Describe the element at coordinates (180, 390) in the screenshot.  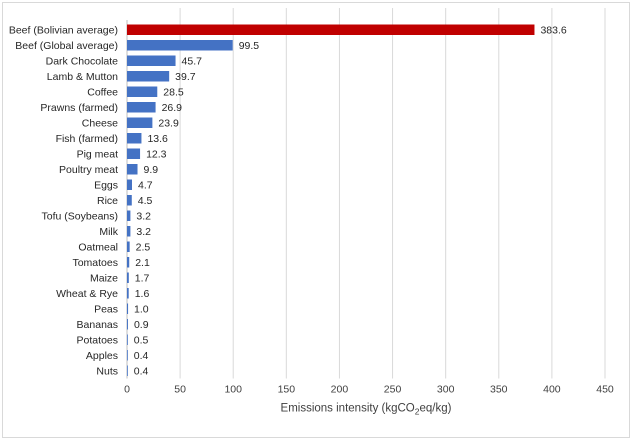
I see `x-tick-label-50: 50` at that location.